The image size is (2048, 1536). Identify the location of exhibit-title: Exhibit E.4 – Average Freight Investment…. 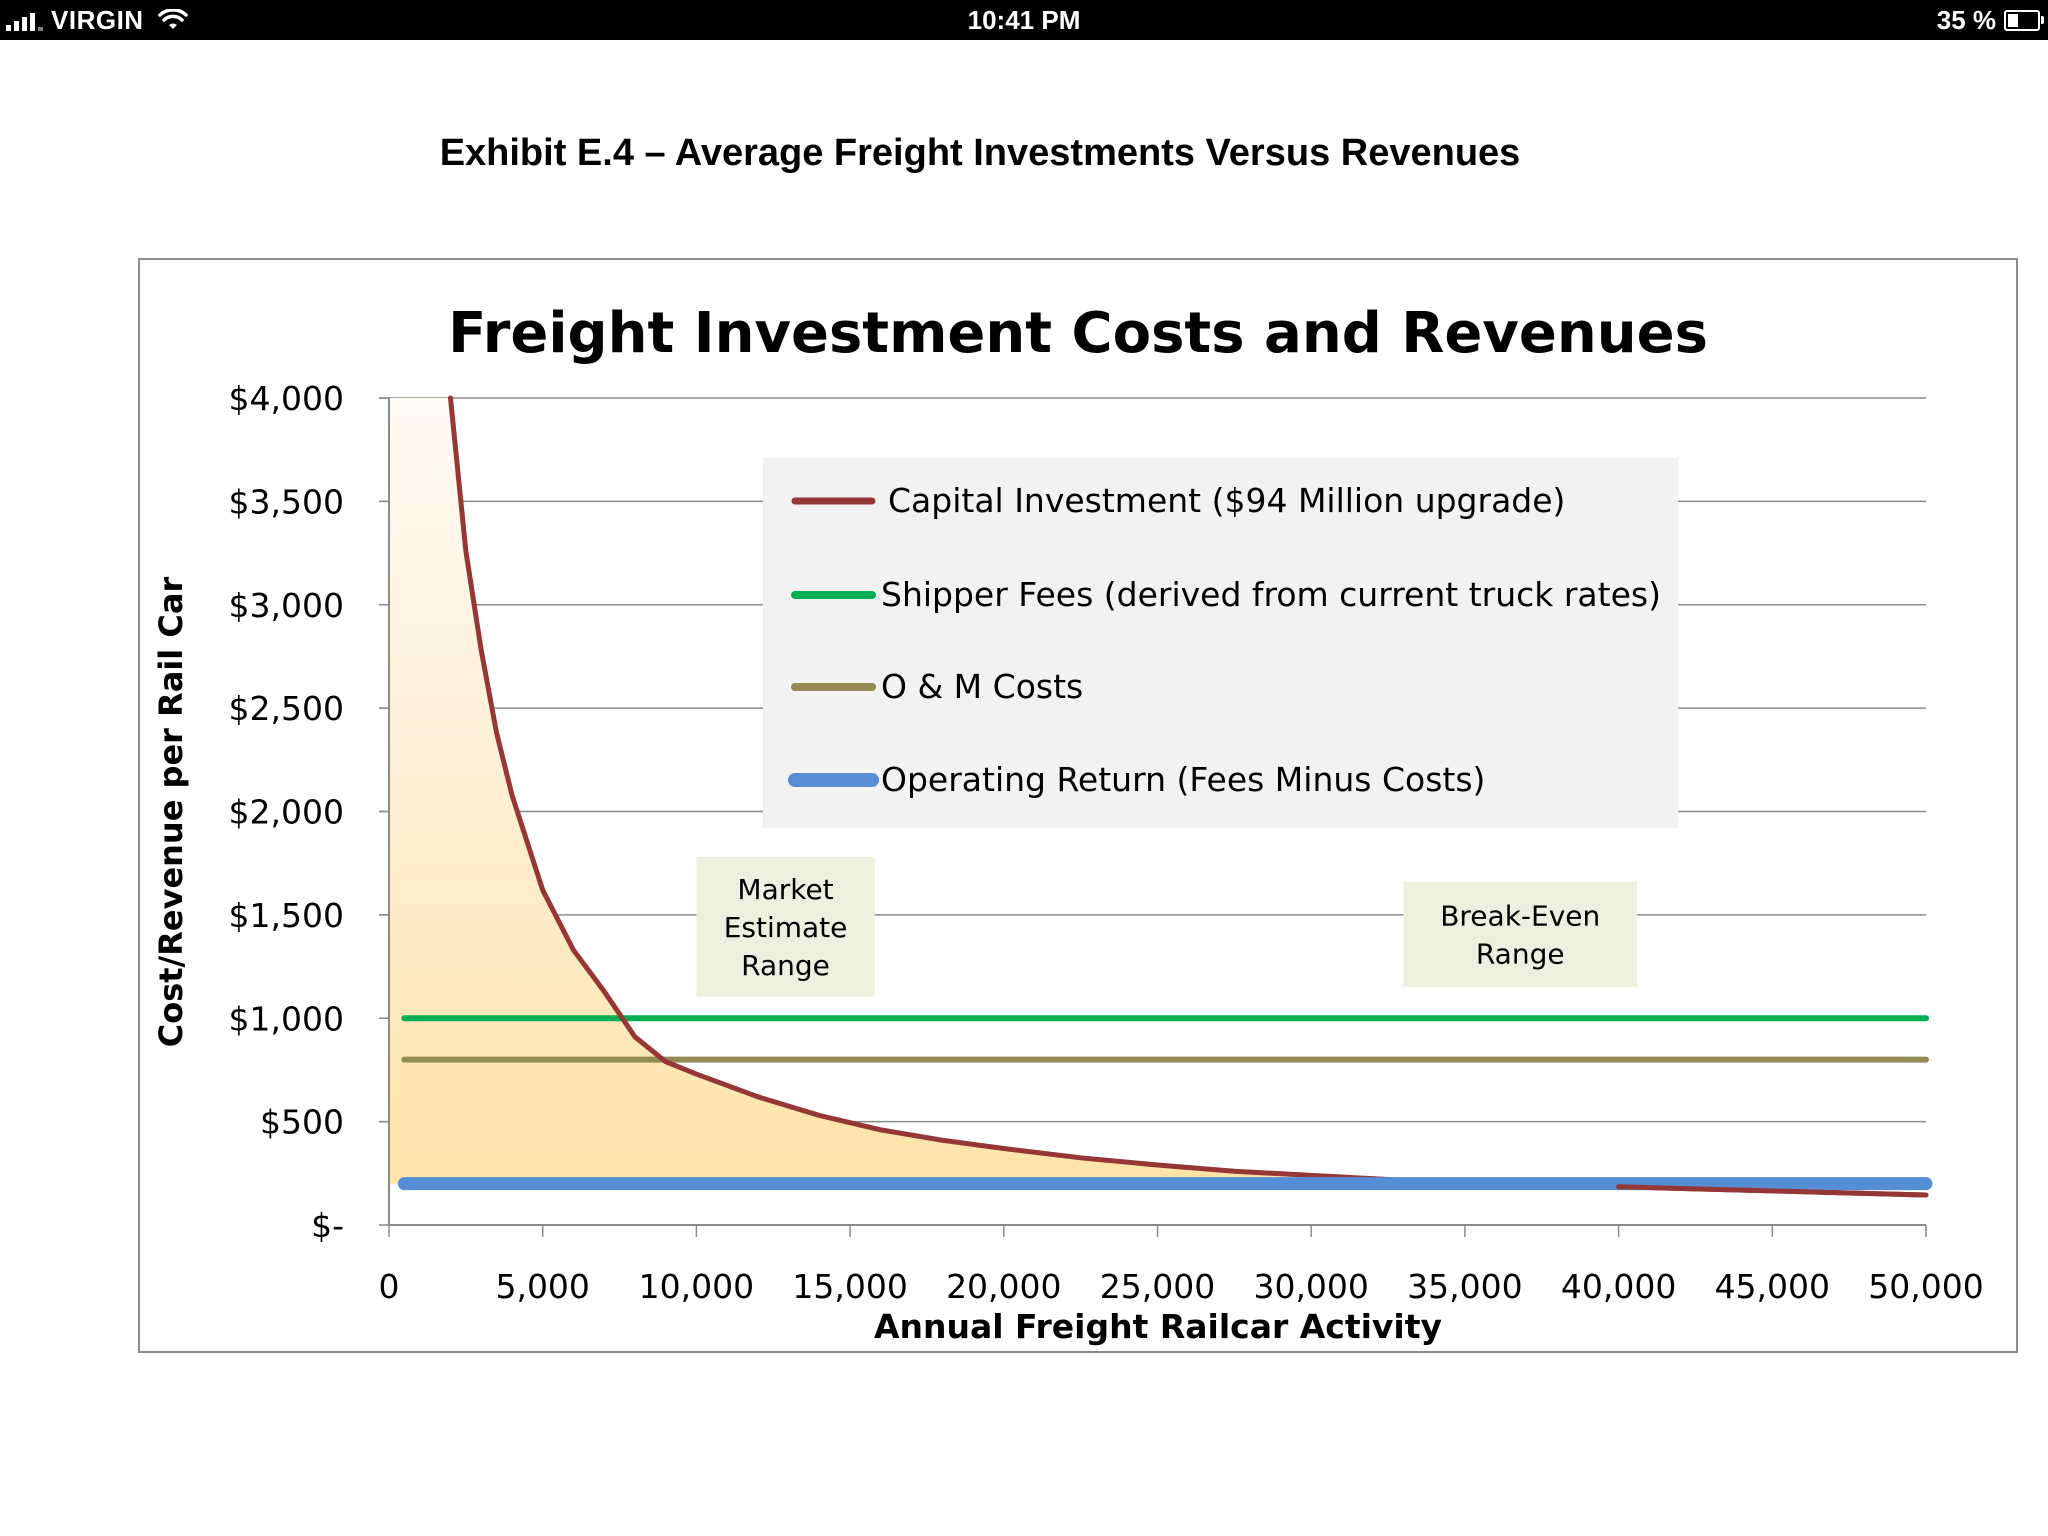
(980, 153).